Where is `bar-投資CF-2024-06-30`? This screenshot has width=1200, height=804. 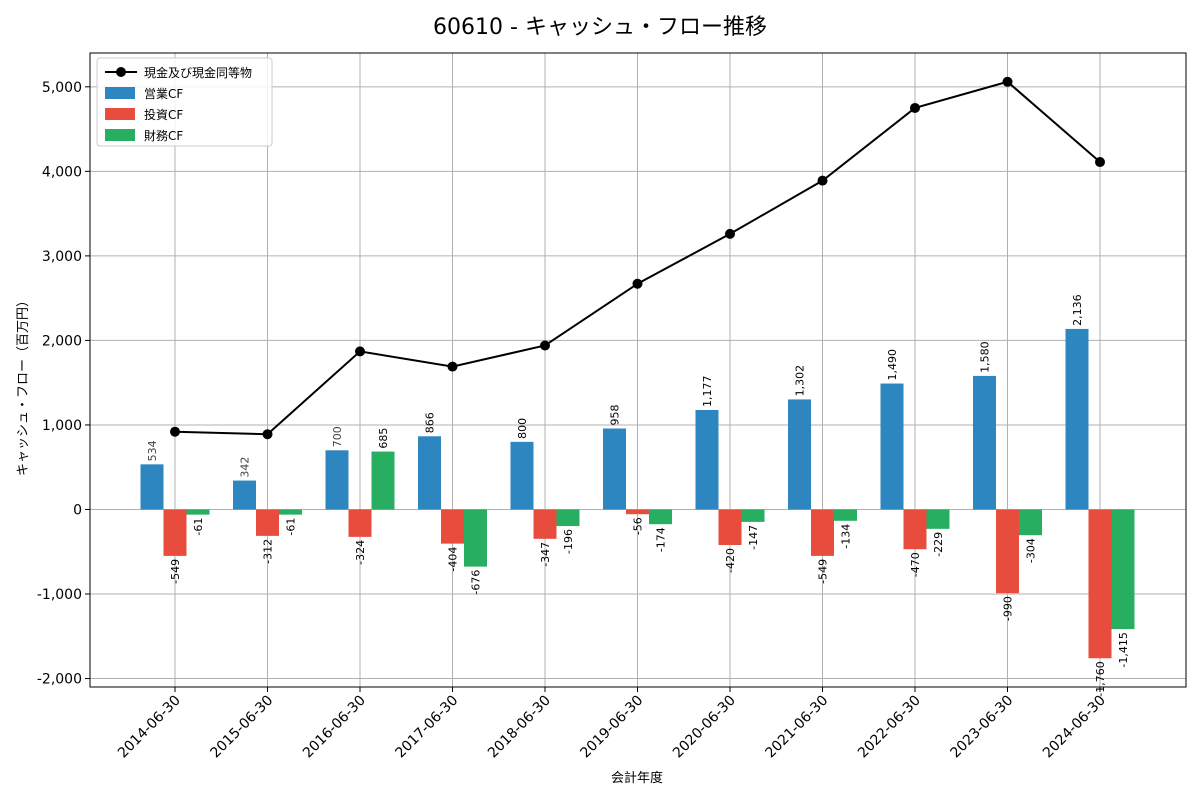
bar-投資CF-2024-06-30 is located at coordinates (1100, 584).